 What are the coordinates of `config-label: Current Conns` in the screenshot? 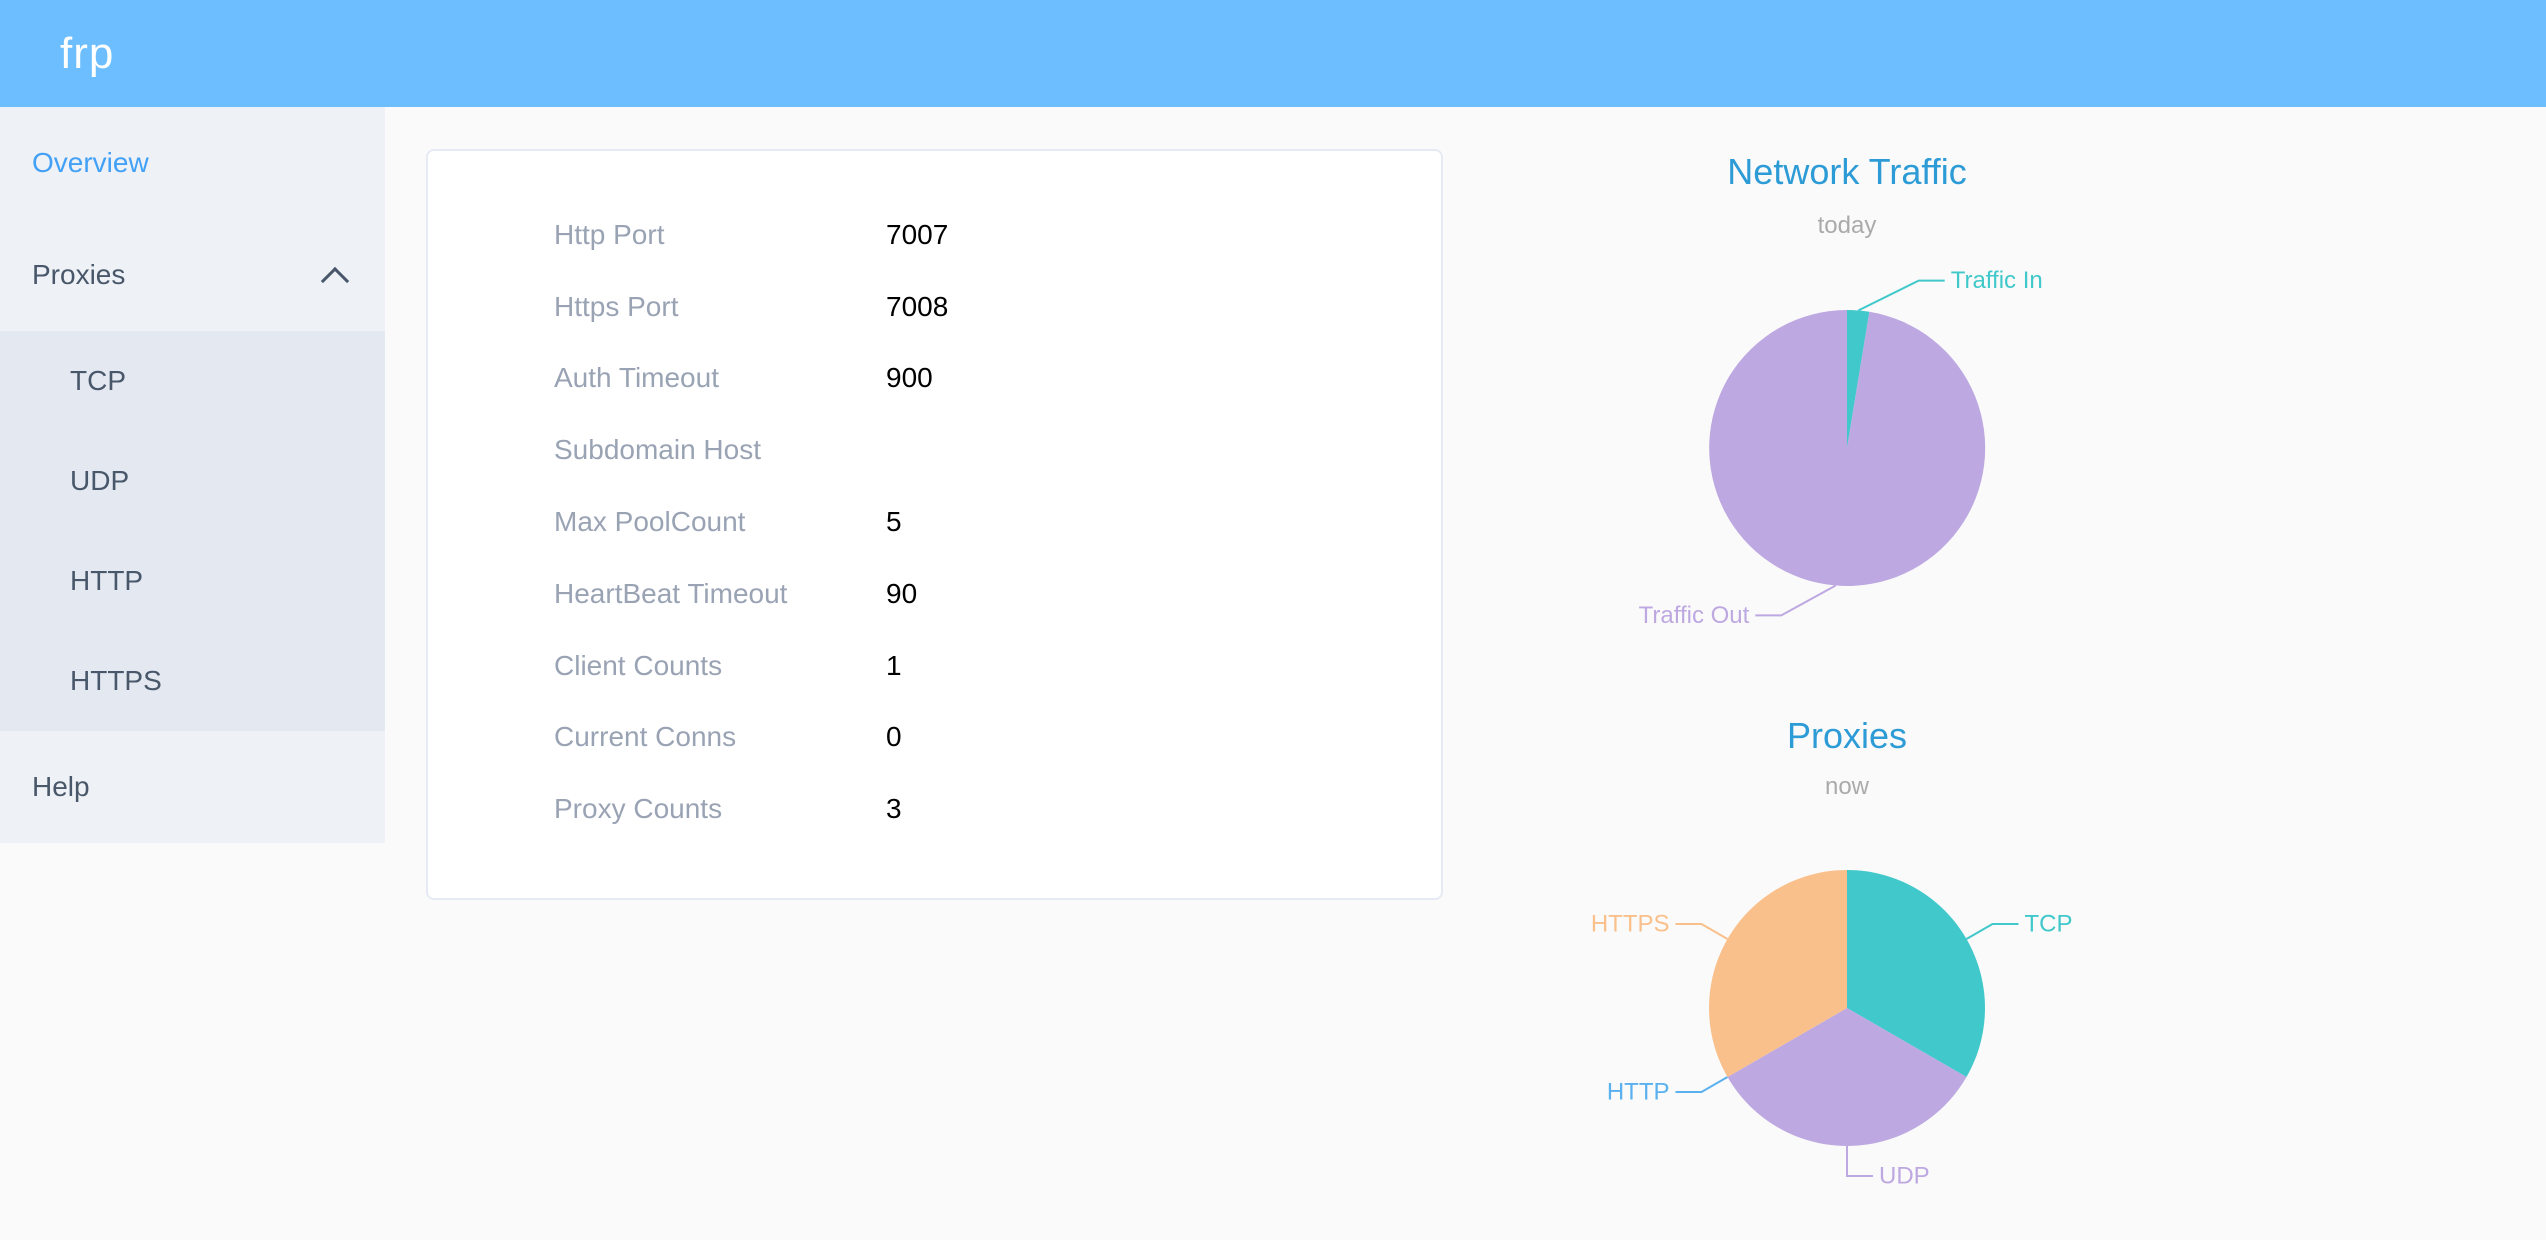 It's located at (645, 737).